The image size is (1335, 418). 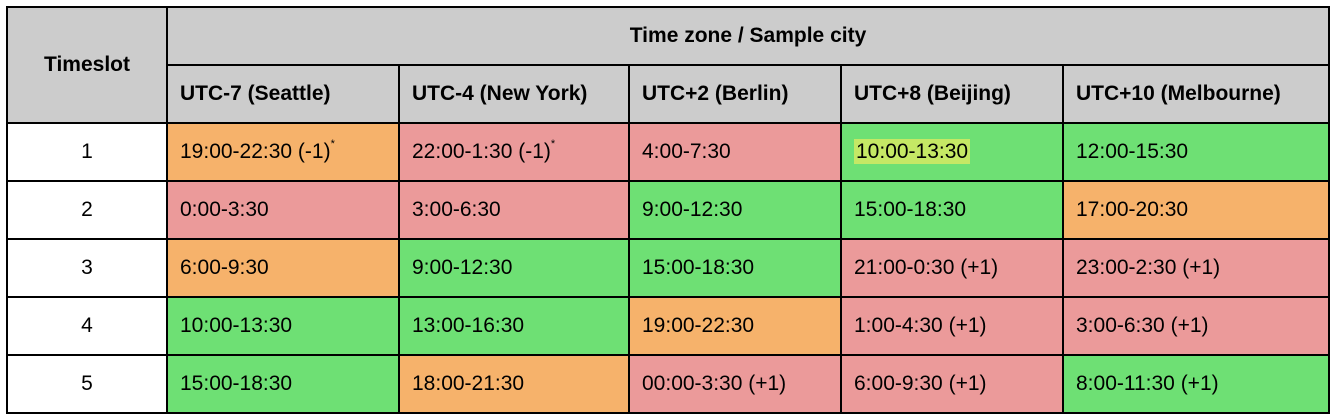 What do you see at coordinates (468, 325) in the screenshot?
I see `time-range-text: 13:00-16:30` at bounding box center [468, 325].